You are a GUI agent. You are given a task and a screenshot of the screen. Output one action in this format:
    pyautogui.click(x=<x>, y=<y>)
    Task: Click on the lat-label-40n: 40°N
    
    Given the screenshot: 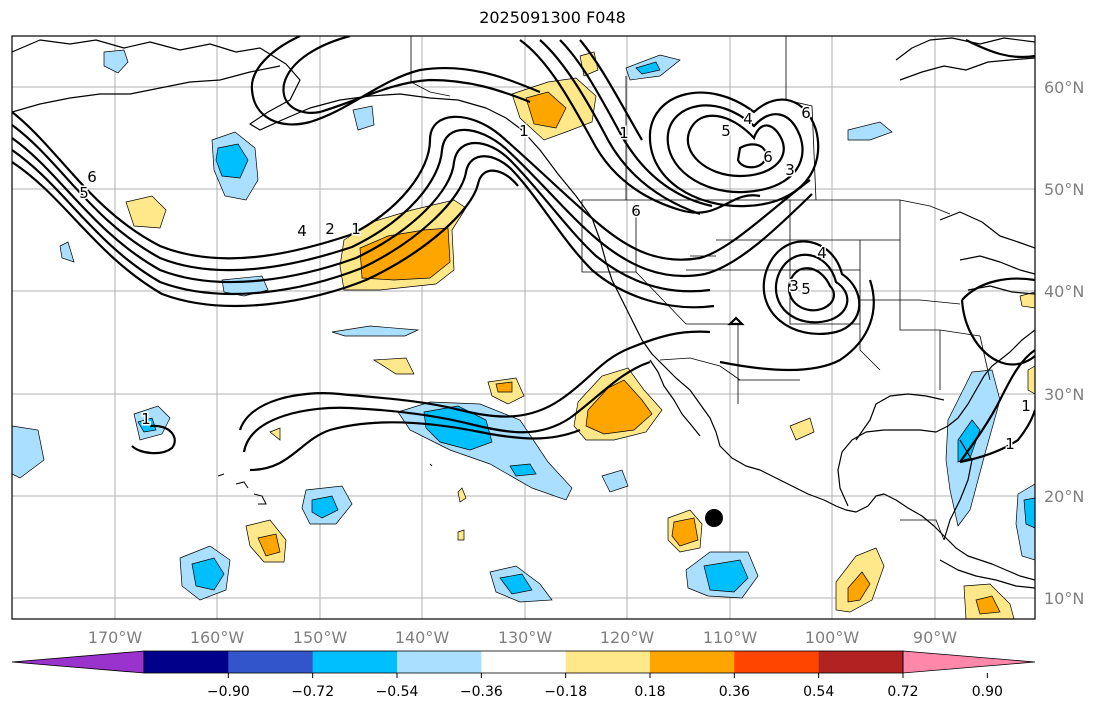 What is the action you would take?
    pyautogui.click(x=1064, y=291)
    